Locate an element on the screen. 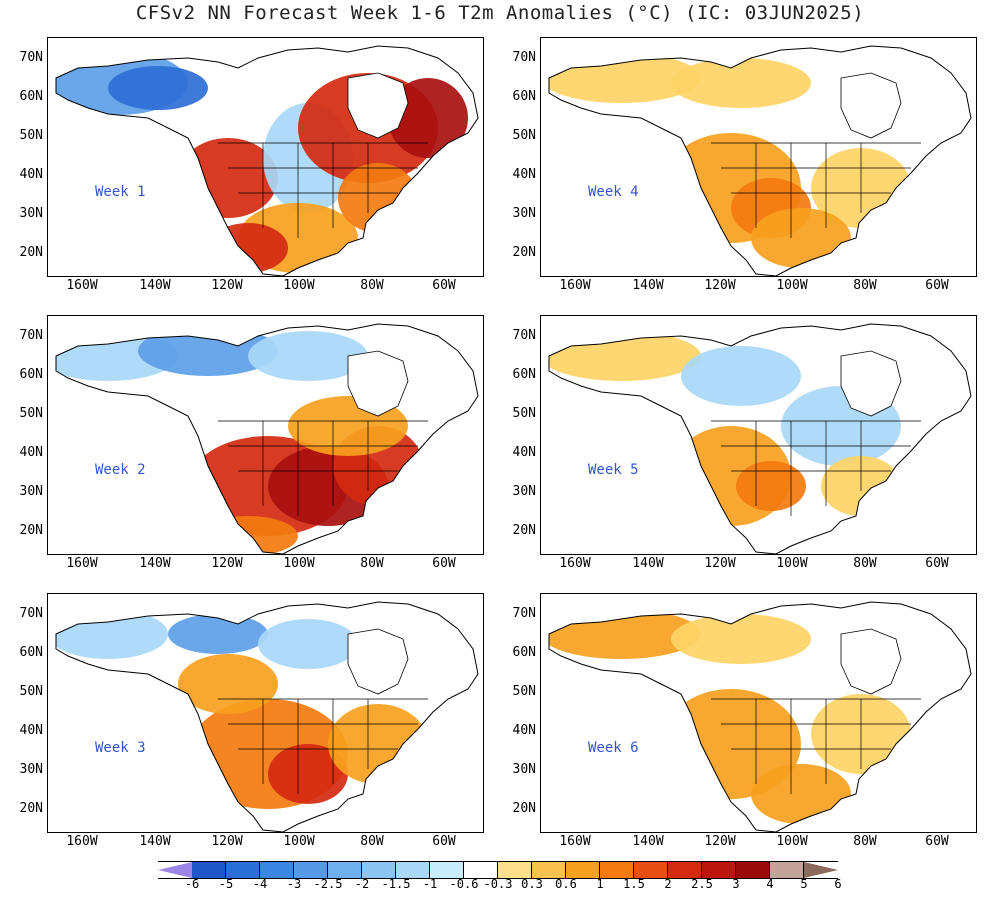  map-panel-week-1: Week 1 is located at coordinates (265, 157).